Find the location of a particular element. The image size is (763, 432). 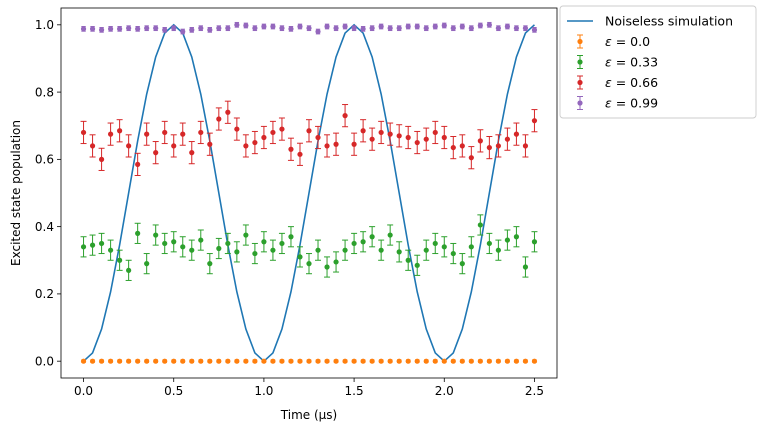

x-tick-label: 0.0 is located at coordinates (83, 391).